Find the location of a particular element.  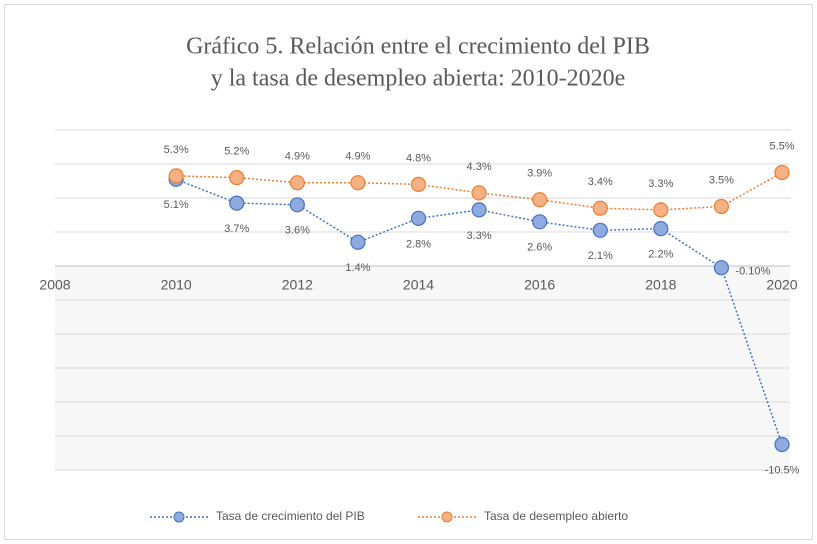

data-label: 4.3% is located at coordinates (479, 167).